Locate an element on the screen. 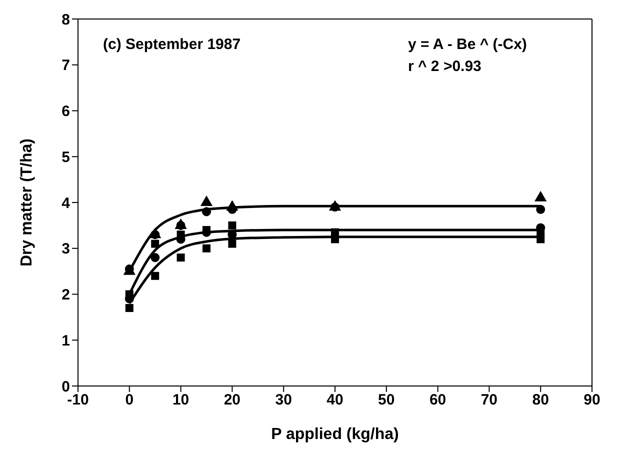  x-tick-label: 80 is located at coordinates (540, 400).